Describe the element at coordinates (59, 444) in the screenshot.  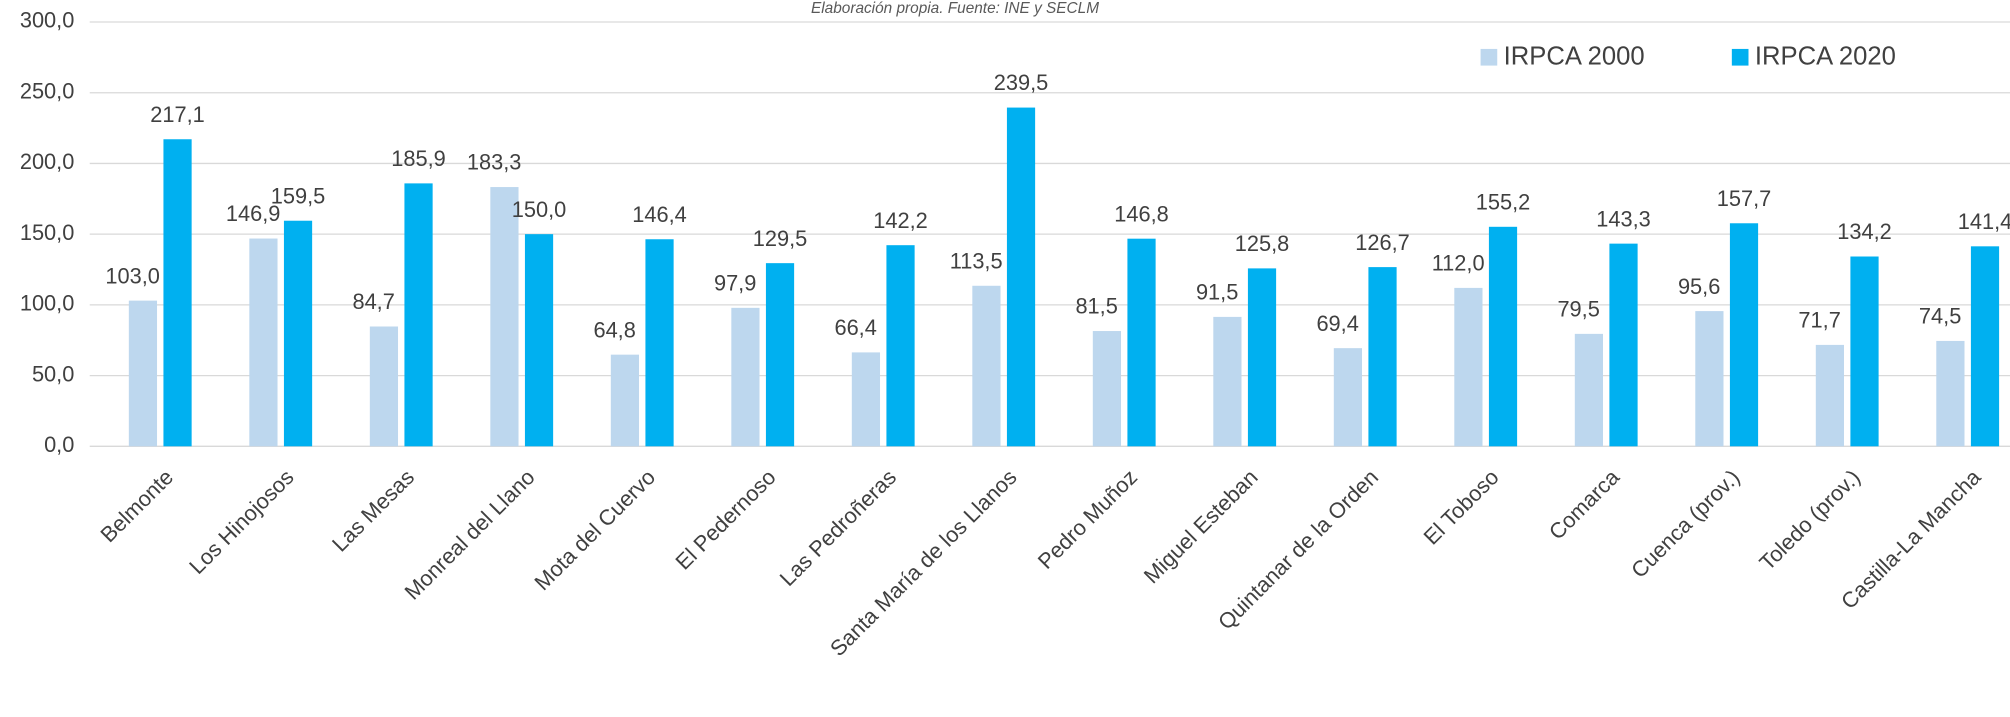
I see `y-tick-label: 0,0` at that location.